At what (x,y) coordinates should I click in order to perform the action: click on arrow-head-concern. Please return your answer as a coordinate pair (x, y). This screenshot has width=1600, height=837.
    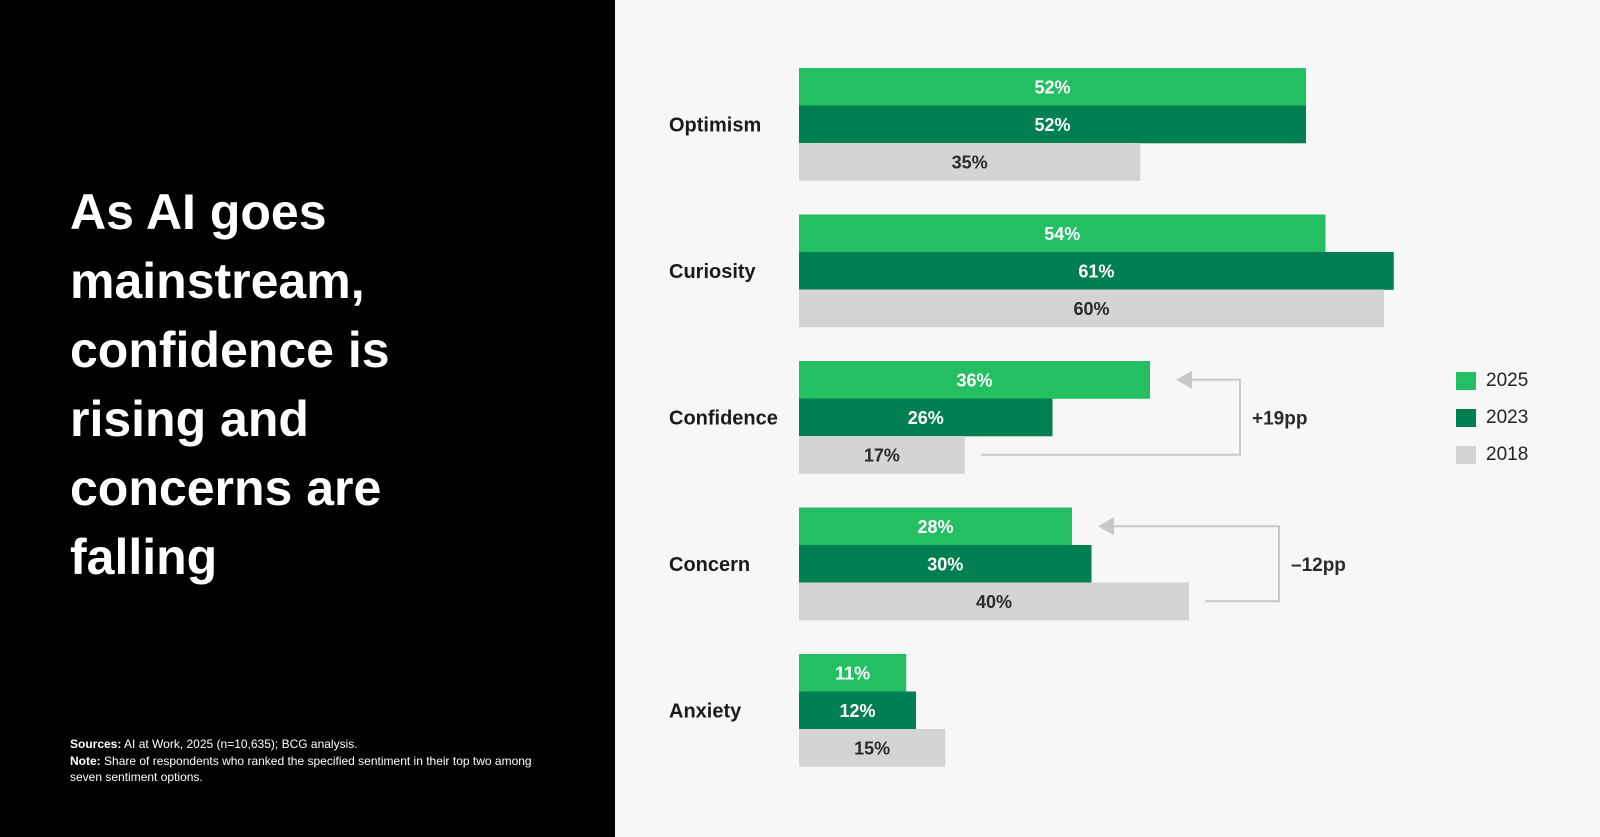
    Looking at the image, I should click on (1106, 526).